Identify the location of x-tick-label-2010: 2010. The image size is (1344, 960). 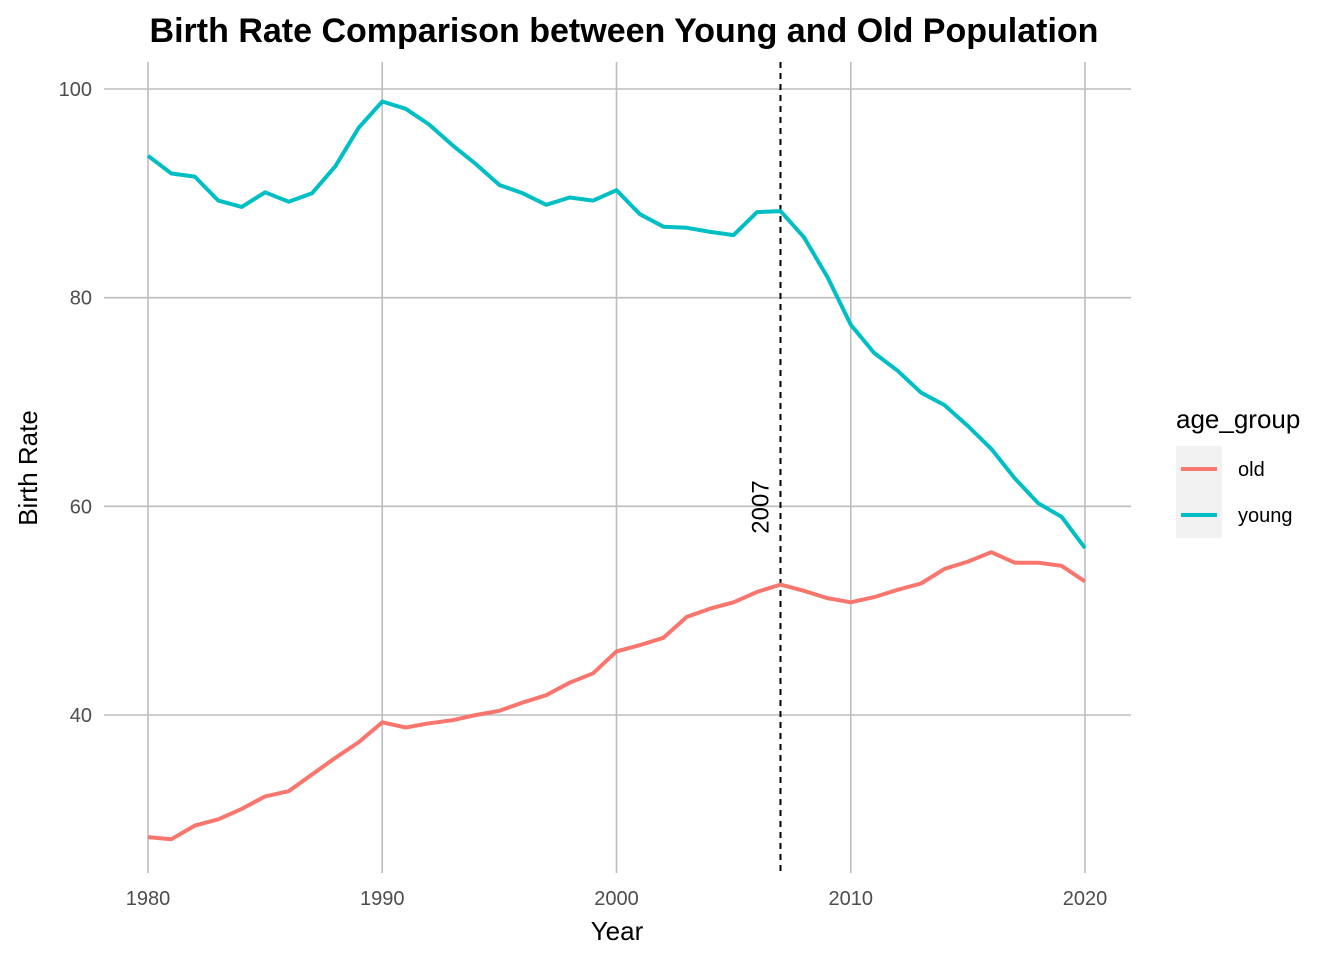
(851, 899).